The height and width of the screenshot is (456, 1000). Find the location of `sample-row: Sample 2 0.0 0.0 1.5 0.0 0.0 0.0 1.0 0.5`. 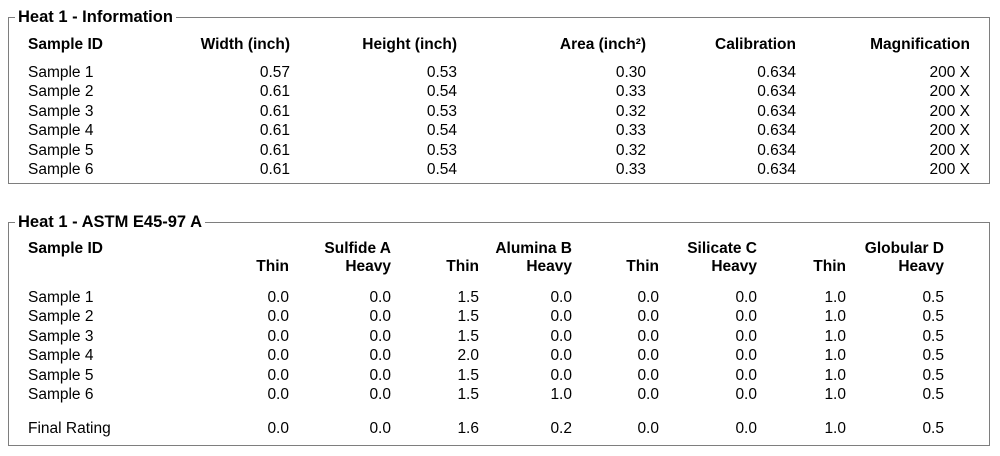

sample-row: Sample 2 0.0 0.0 1.5 0.0 0.0 0.0 1.0 0.5 is located at coordinates (486, 318).